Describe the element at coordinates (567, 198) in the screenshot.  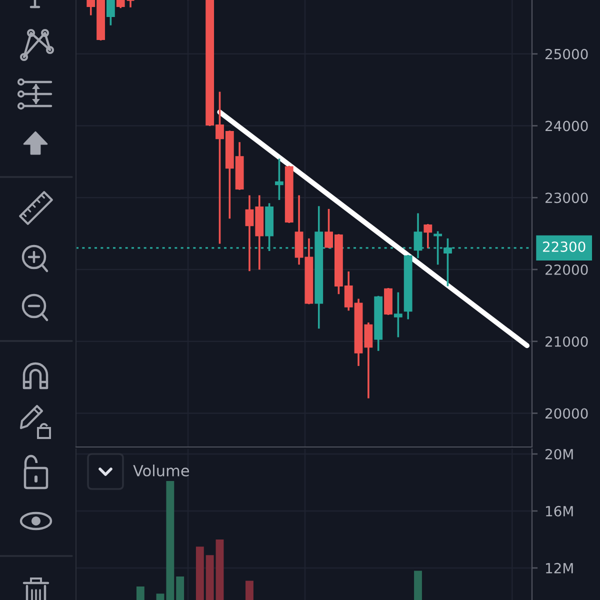
I see `y-tick-label: 23000` at that location.